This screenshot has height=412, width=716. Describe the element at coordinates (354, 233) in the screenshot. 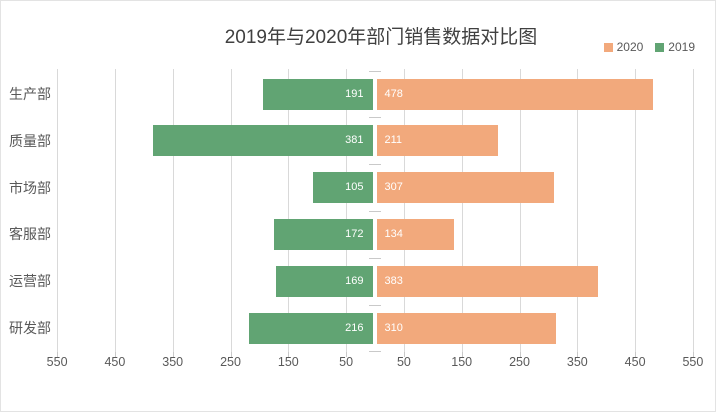

I see `bar-value-2019: 172` at that location.